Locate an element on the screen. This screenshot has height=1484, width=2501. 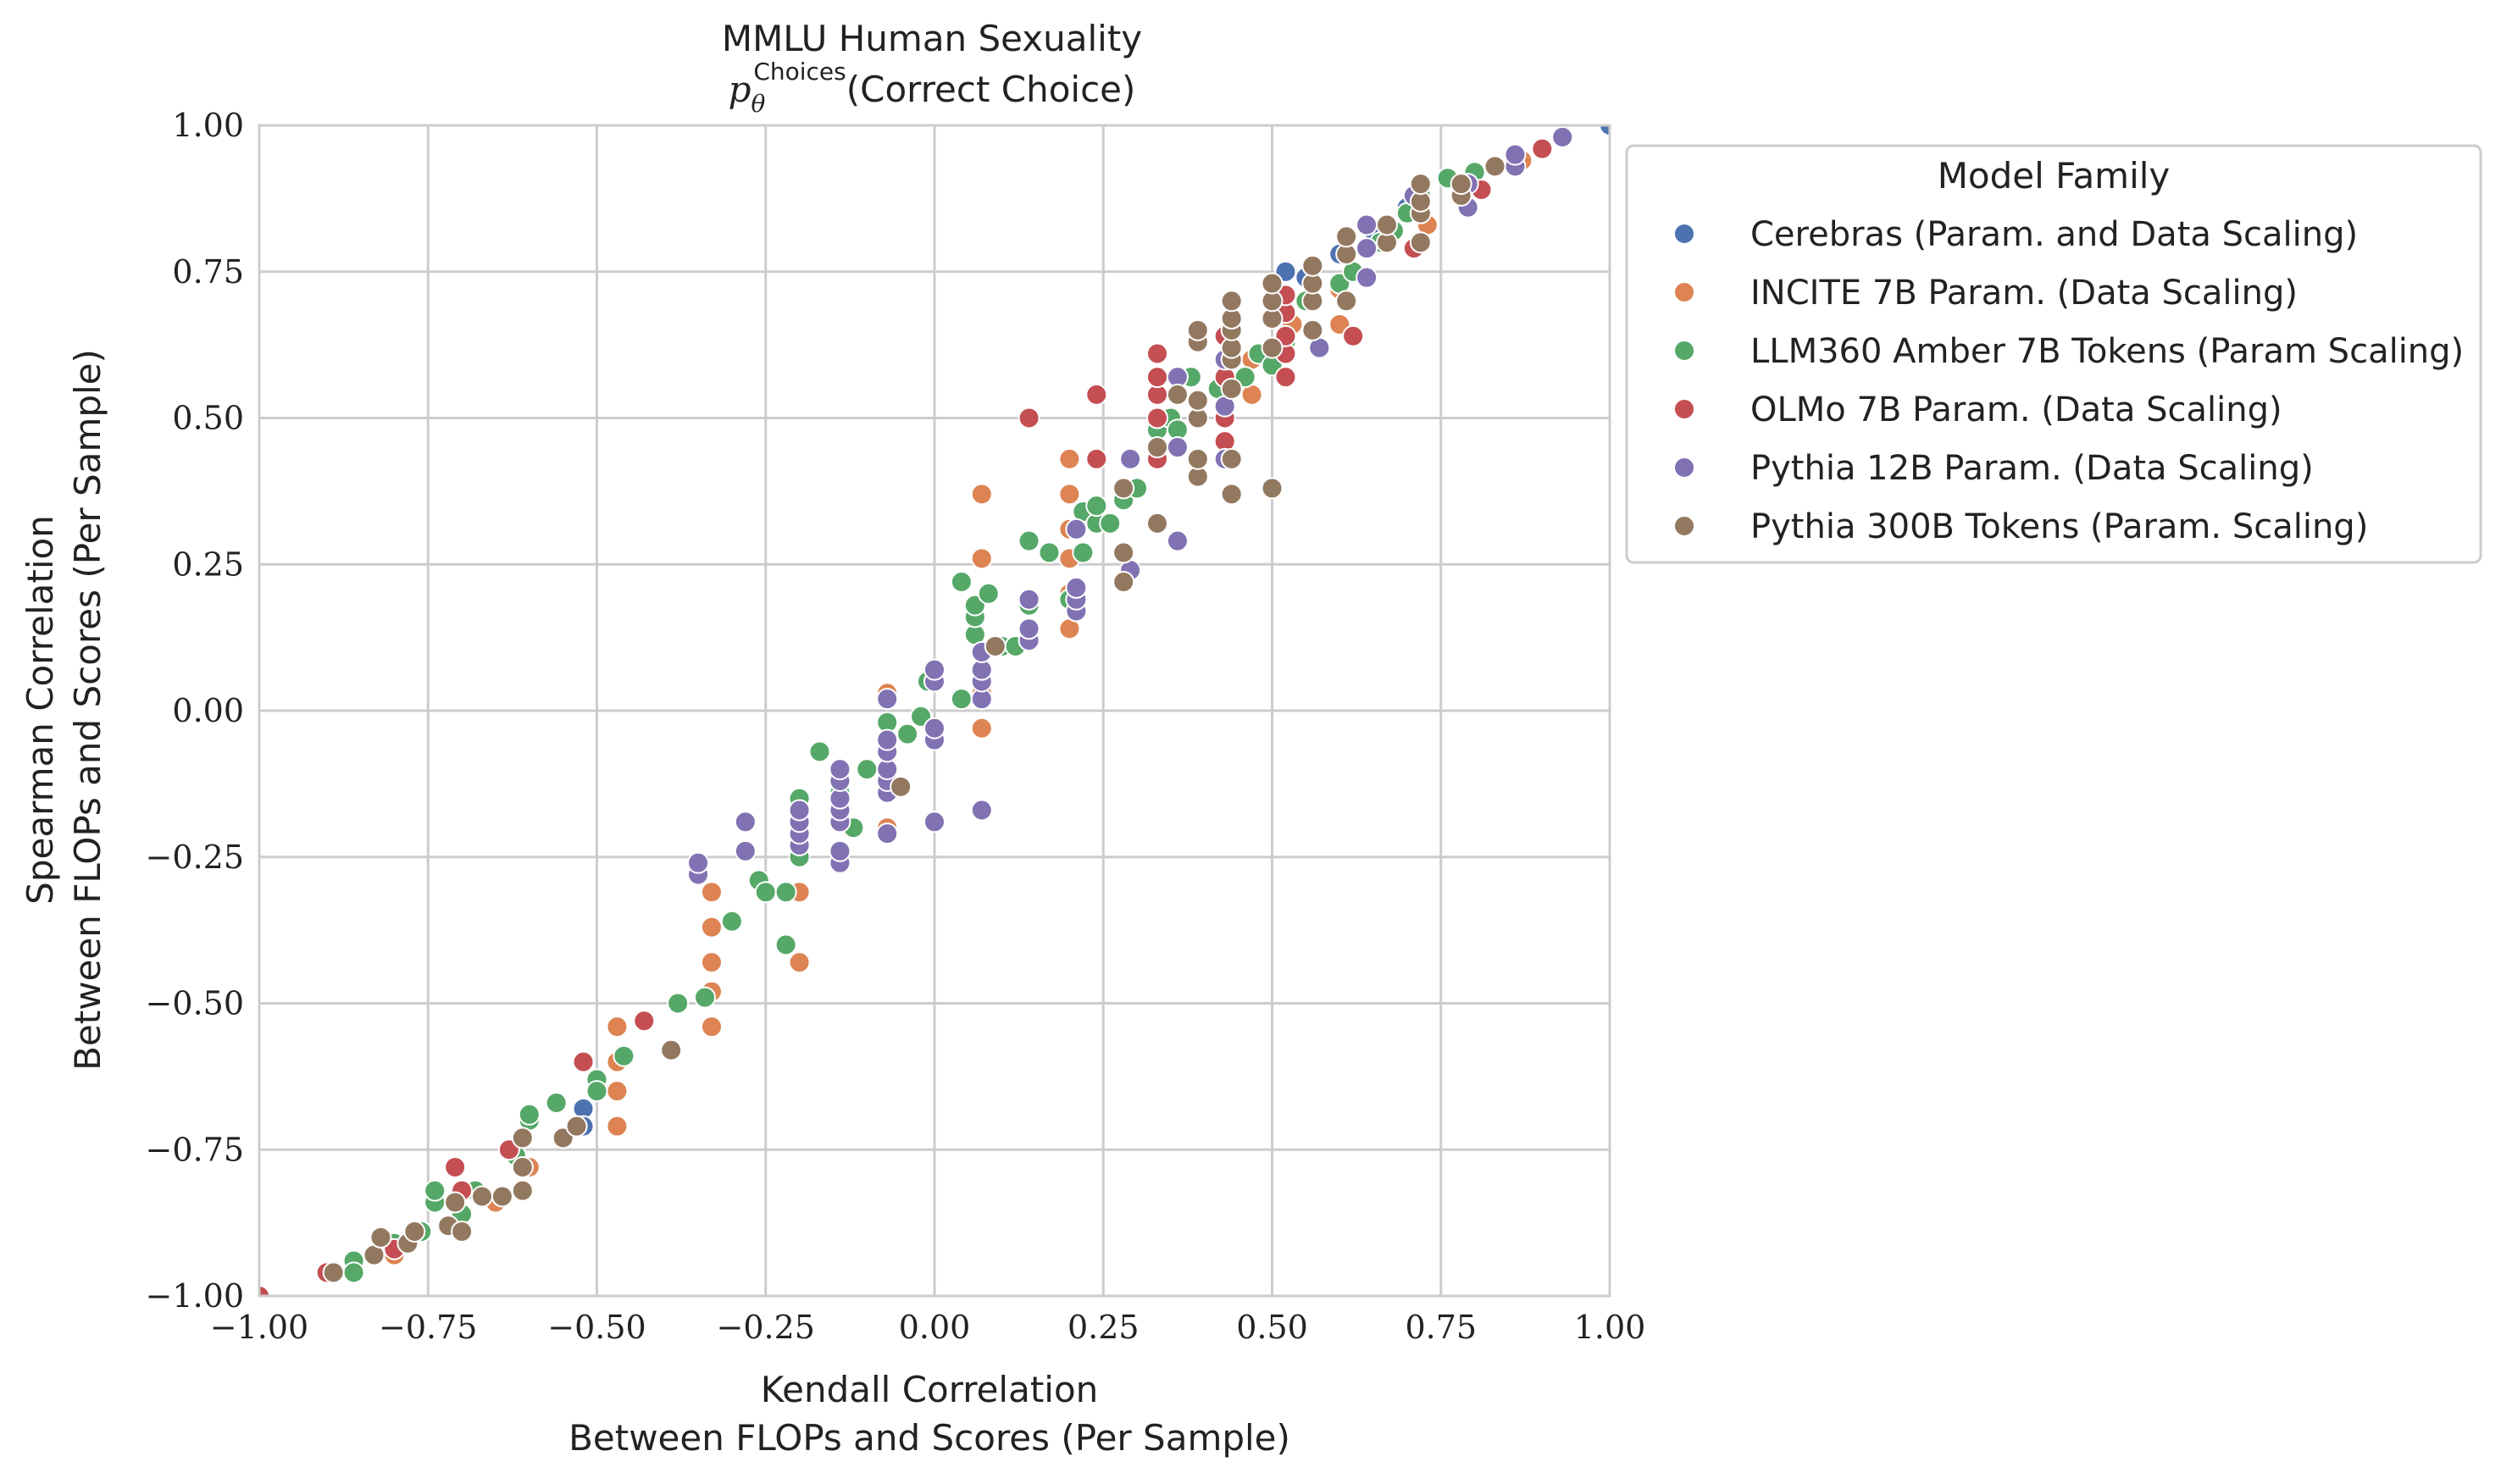
legend-label: INCITE 7B Param. (Data Scaling) is located at coordinates (2024, 293).